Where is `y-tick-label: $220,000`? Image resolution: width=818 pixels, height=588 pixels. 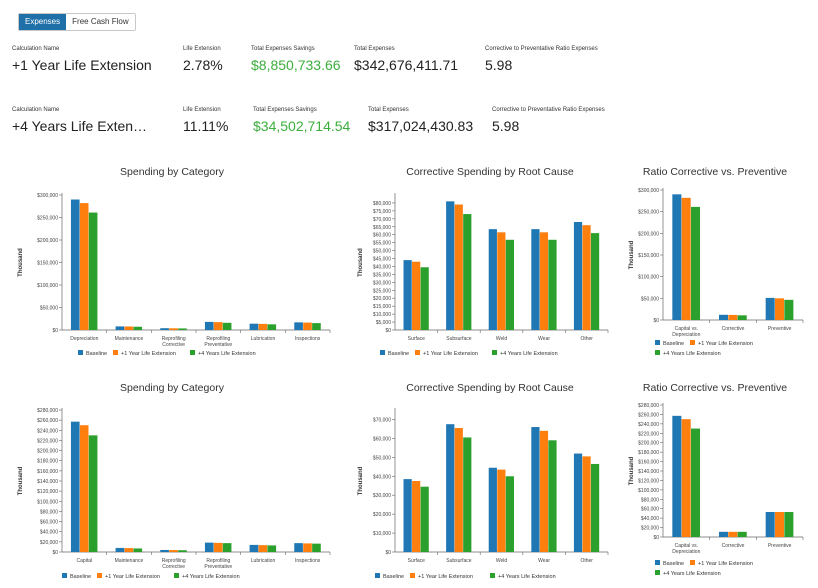
y-tick-label: $220,000 is located at coordinates (648, 434).